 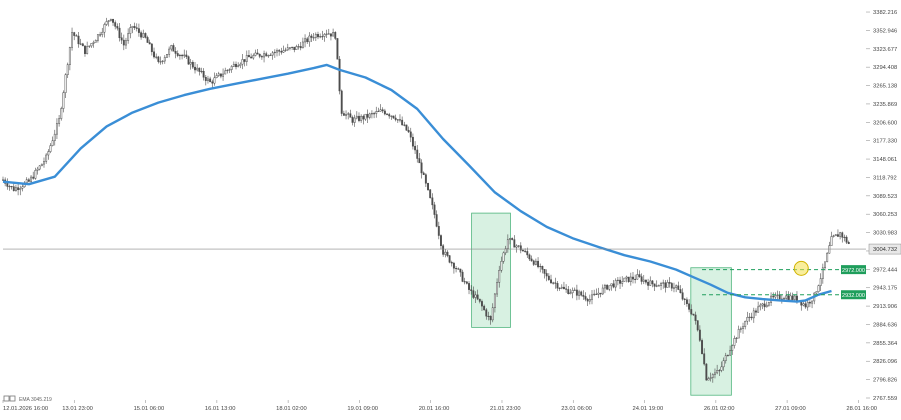 I want to click on y-tick-label: 3352.946, so click(x=885, y=31).